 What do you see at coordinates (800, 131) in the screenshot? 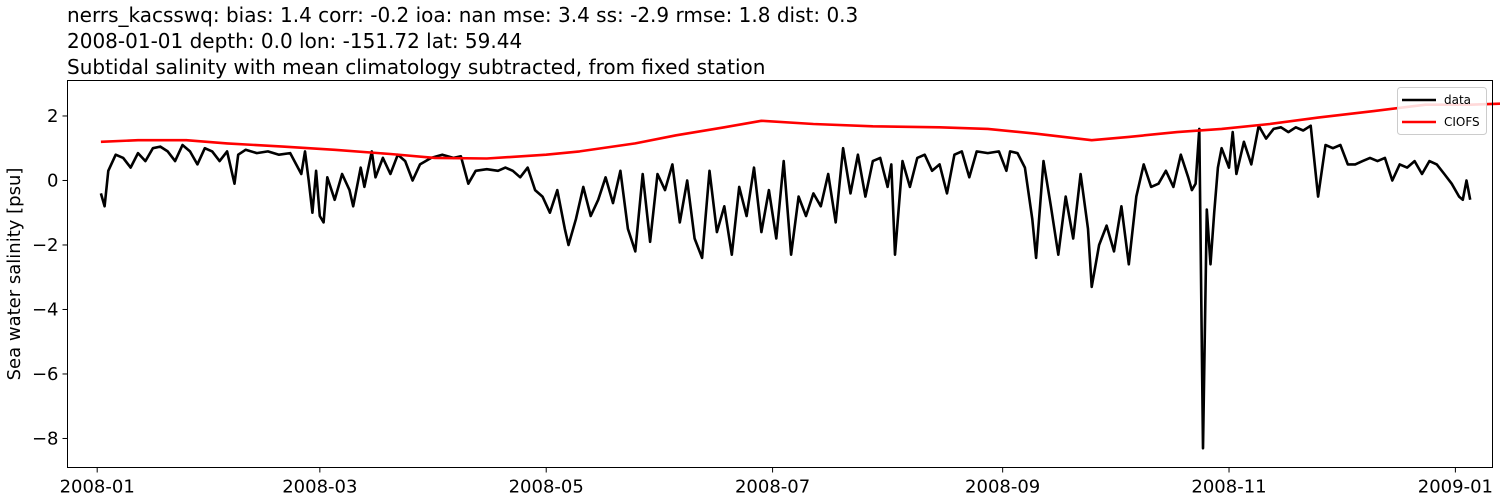
I see `series-line-ciofs` at bounding box center [800, 131].